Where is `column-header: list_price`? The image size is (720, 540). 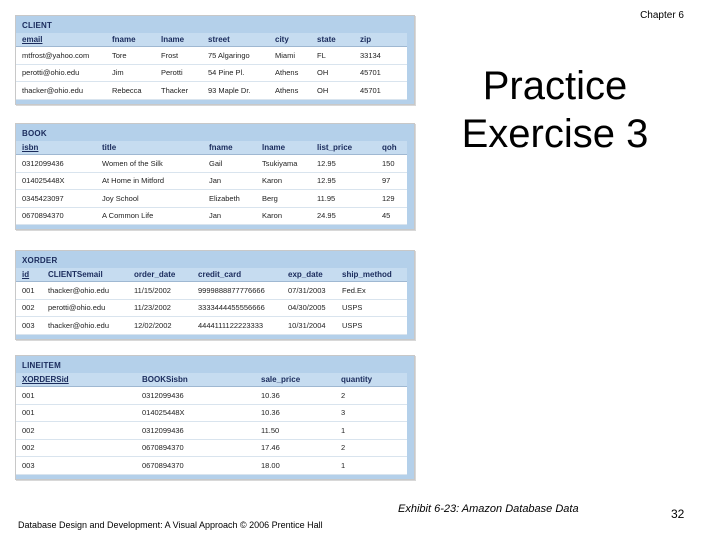 column-header: list_price is located at coordinates (335, 147).